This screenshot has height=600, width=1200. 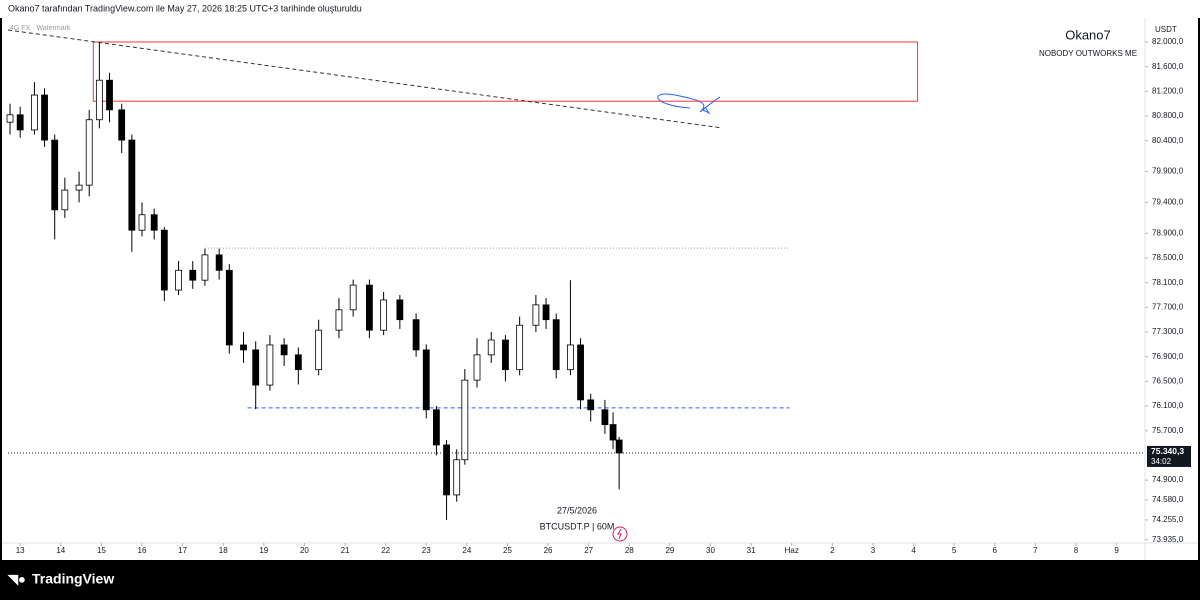 I want to click on x-tick-label: 27, so click(x=588, y=550).